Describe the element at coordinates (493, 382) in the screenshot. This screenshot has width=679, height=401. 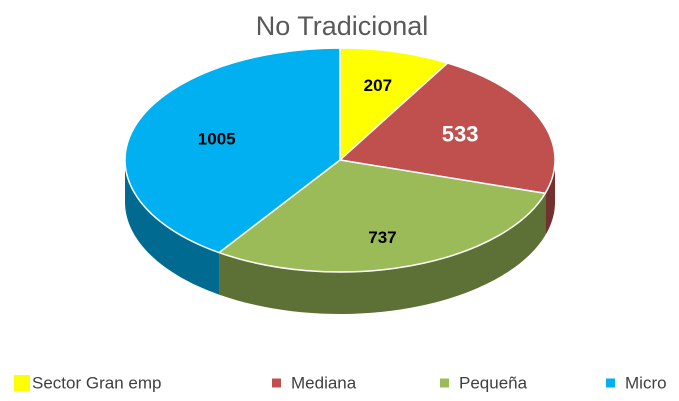
I see `legend-label: Pequeña` at that location.